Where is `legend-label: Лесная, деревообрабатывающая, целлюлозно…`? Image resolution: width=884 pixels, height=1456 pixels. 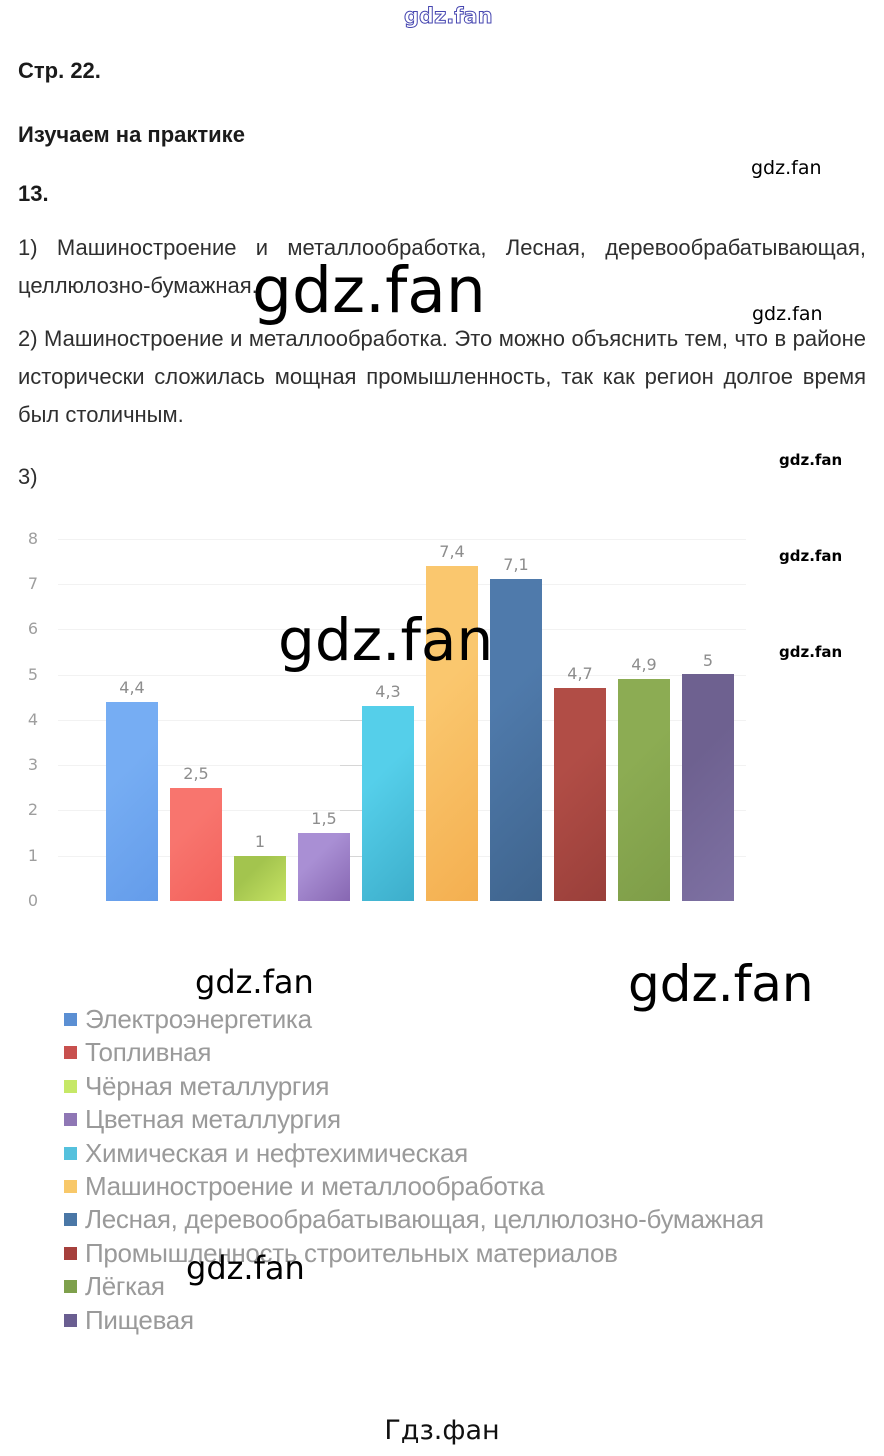 legend-label: Лесная, деревообрабатывающая, целлюлозно… is located at coordinates (424, 1219).